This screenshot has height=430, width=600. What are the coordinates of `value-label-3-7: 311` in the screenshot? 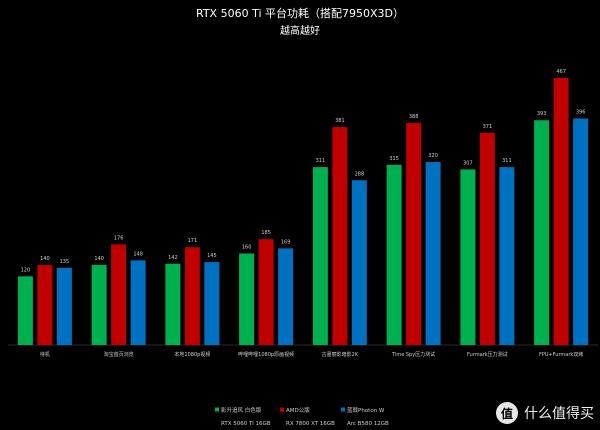 It's located at (507, 161).